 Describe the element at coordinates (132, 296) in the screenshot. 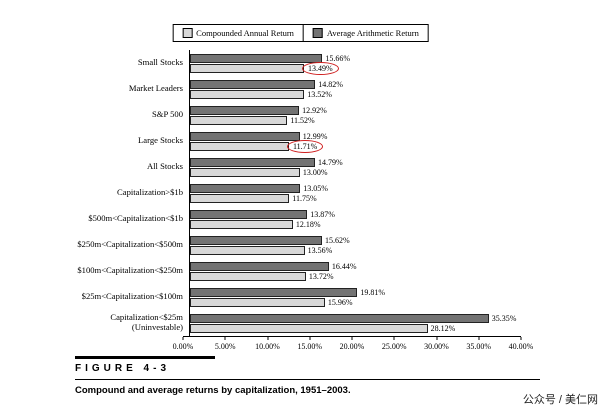

I see `category-label: $25m<Capitalization<$100m` at that location.